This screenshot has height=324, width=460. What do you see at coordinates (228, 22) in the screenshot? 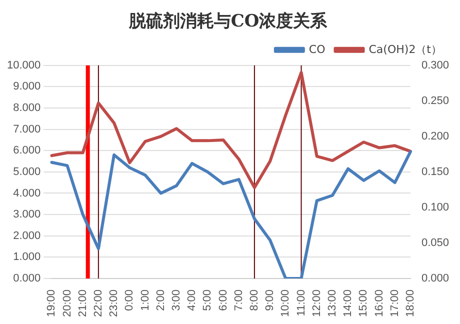
I see `chart-title: 脱硫剂消耗与CO浓度关系` at bounding box center [228, 22].